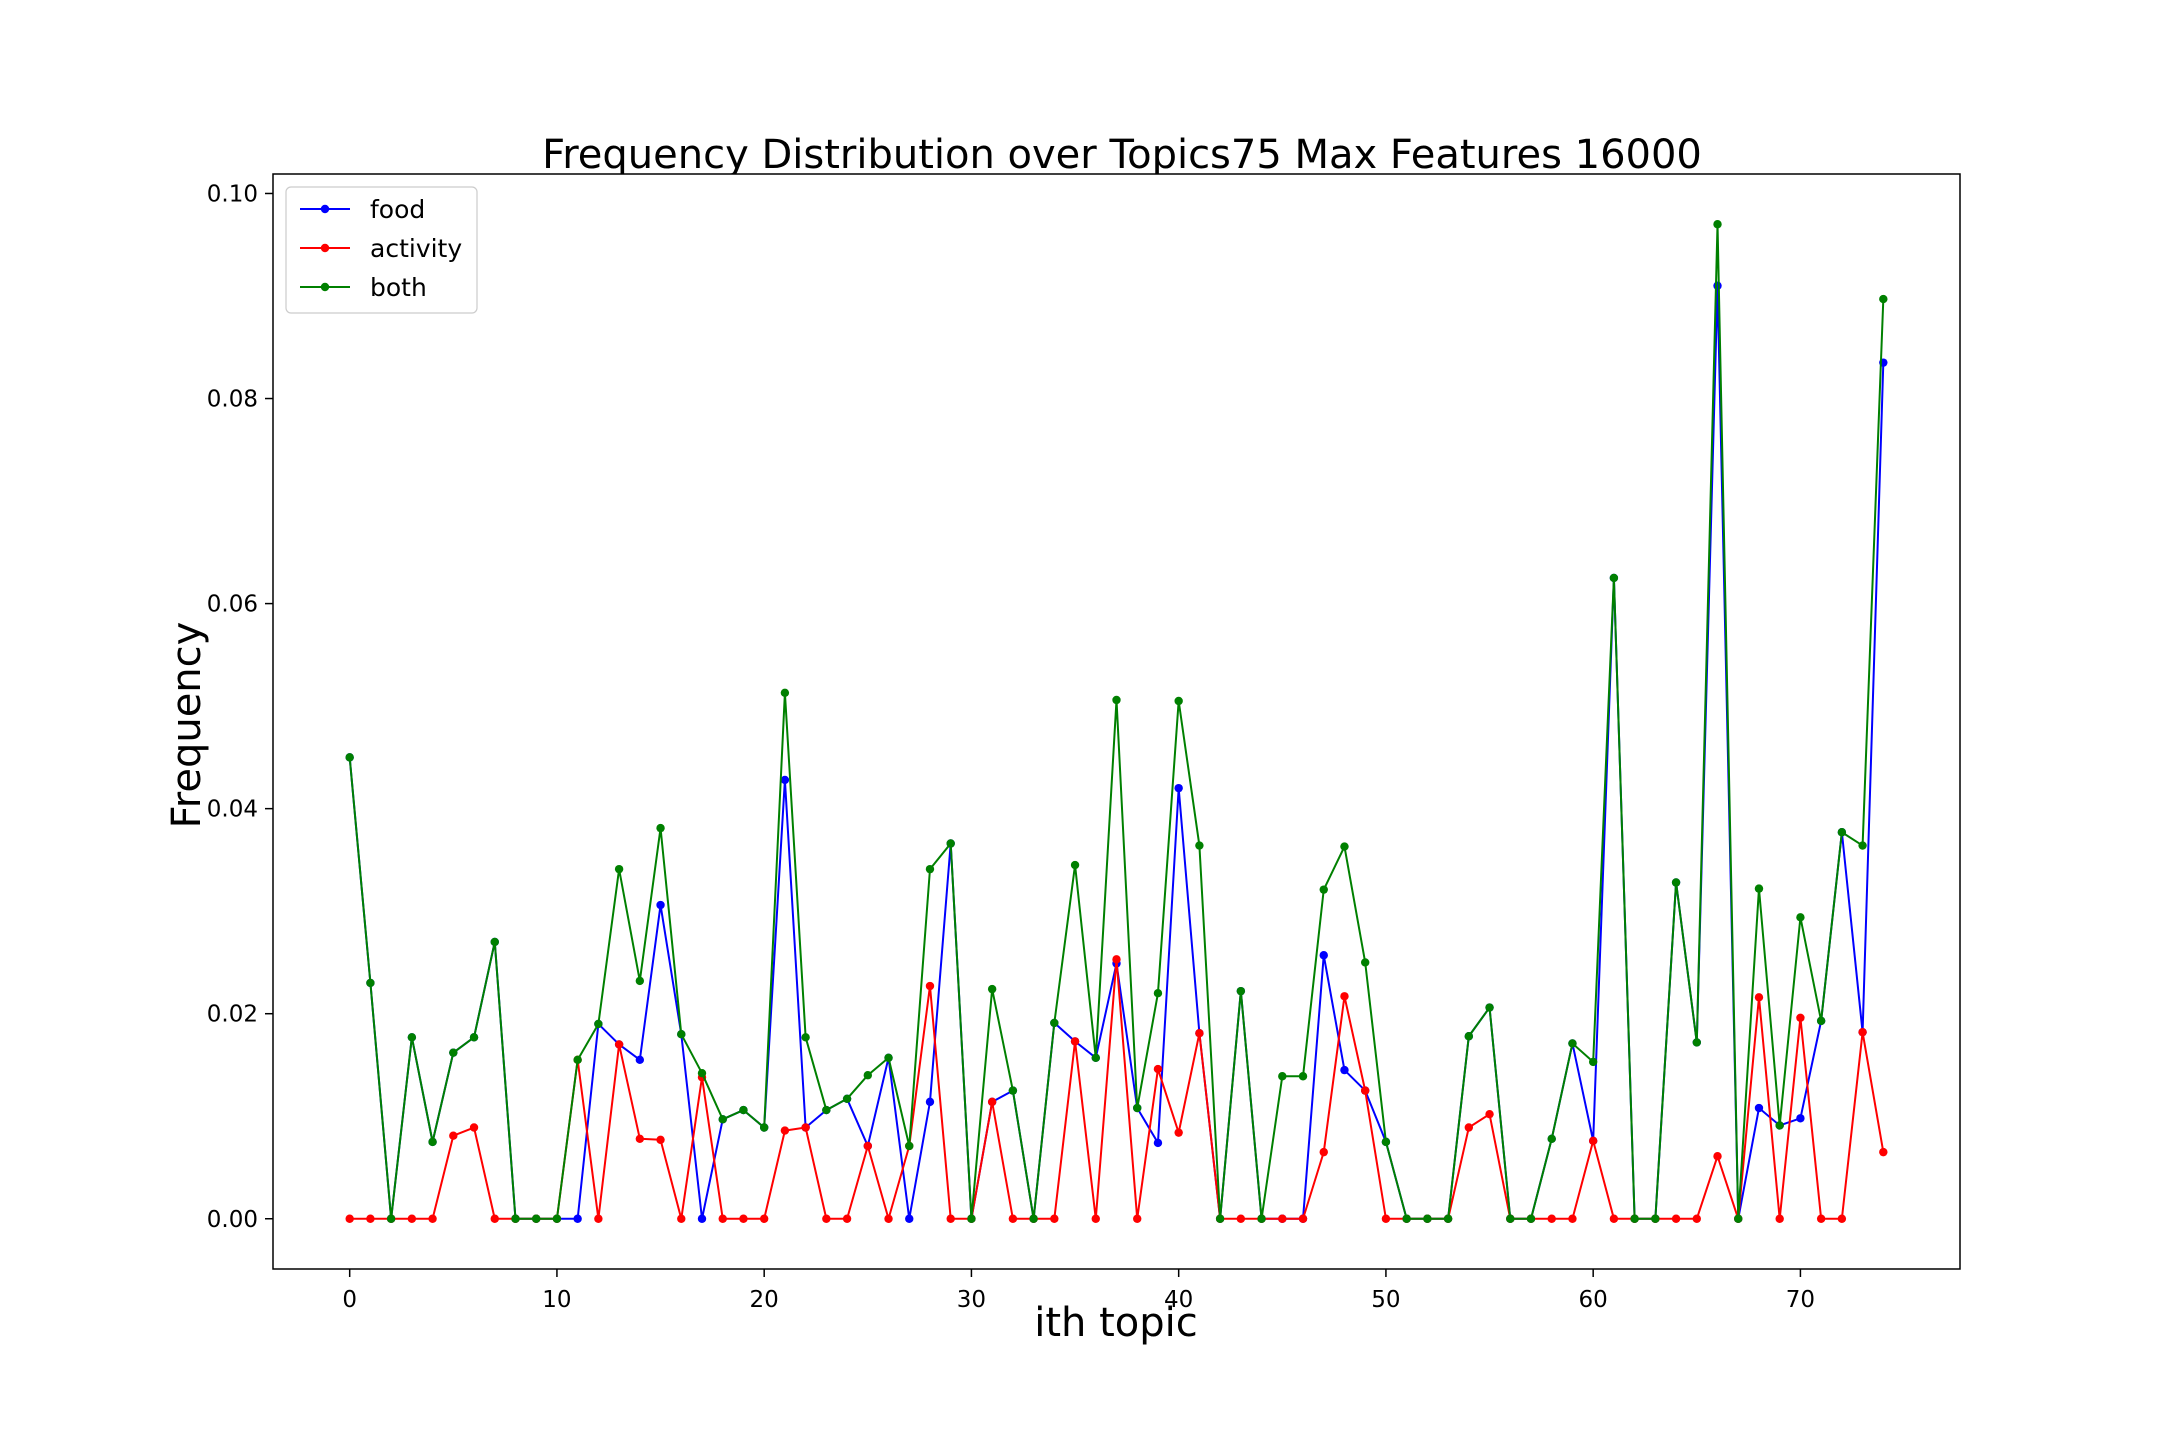 Image resolution: width=2160 pixels, height=1440 pixels. What do you see at coordinates (381, 250) in the screenshot?
I see `legend-frame` at bounding box center [381, 250].